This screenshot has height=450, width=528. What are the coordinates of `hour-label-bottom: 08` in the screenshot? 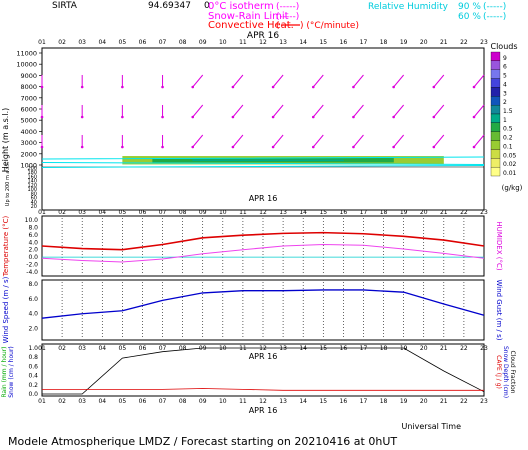 It's located at (183, 401).